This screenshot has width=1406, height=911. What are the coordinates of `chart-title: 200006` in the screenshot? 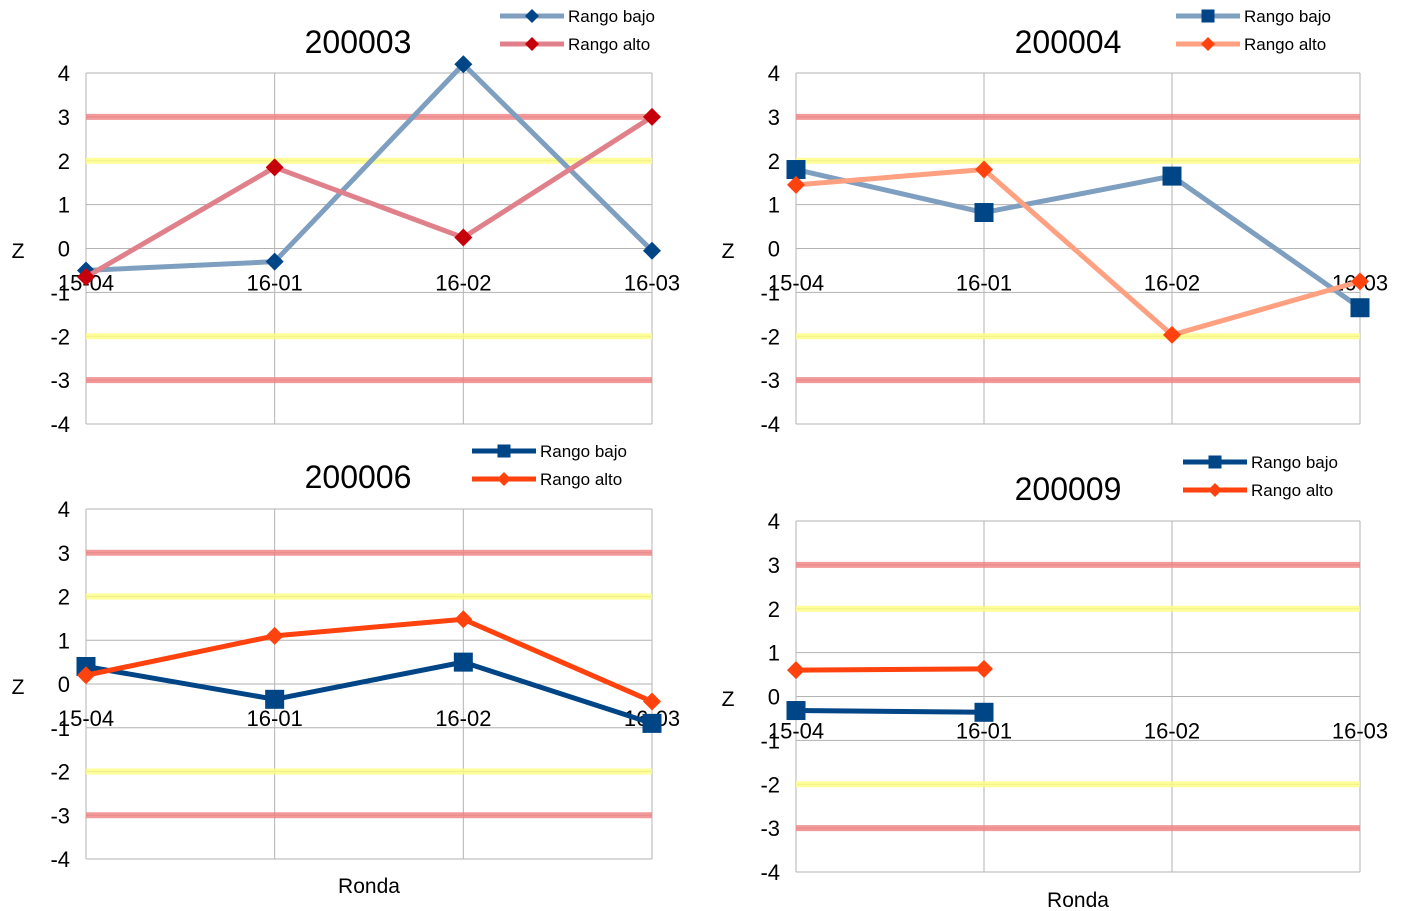 It's located at (358, 477).